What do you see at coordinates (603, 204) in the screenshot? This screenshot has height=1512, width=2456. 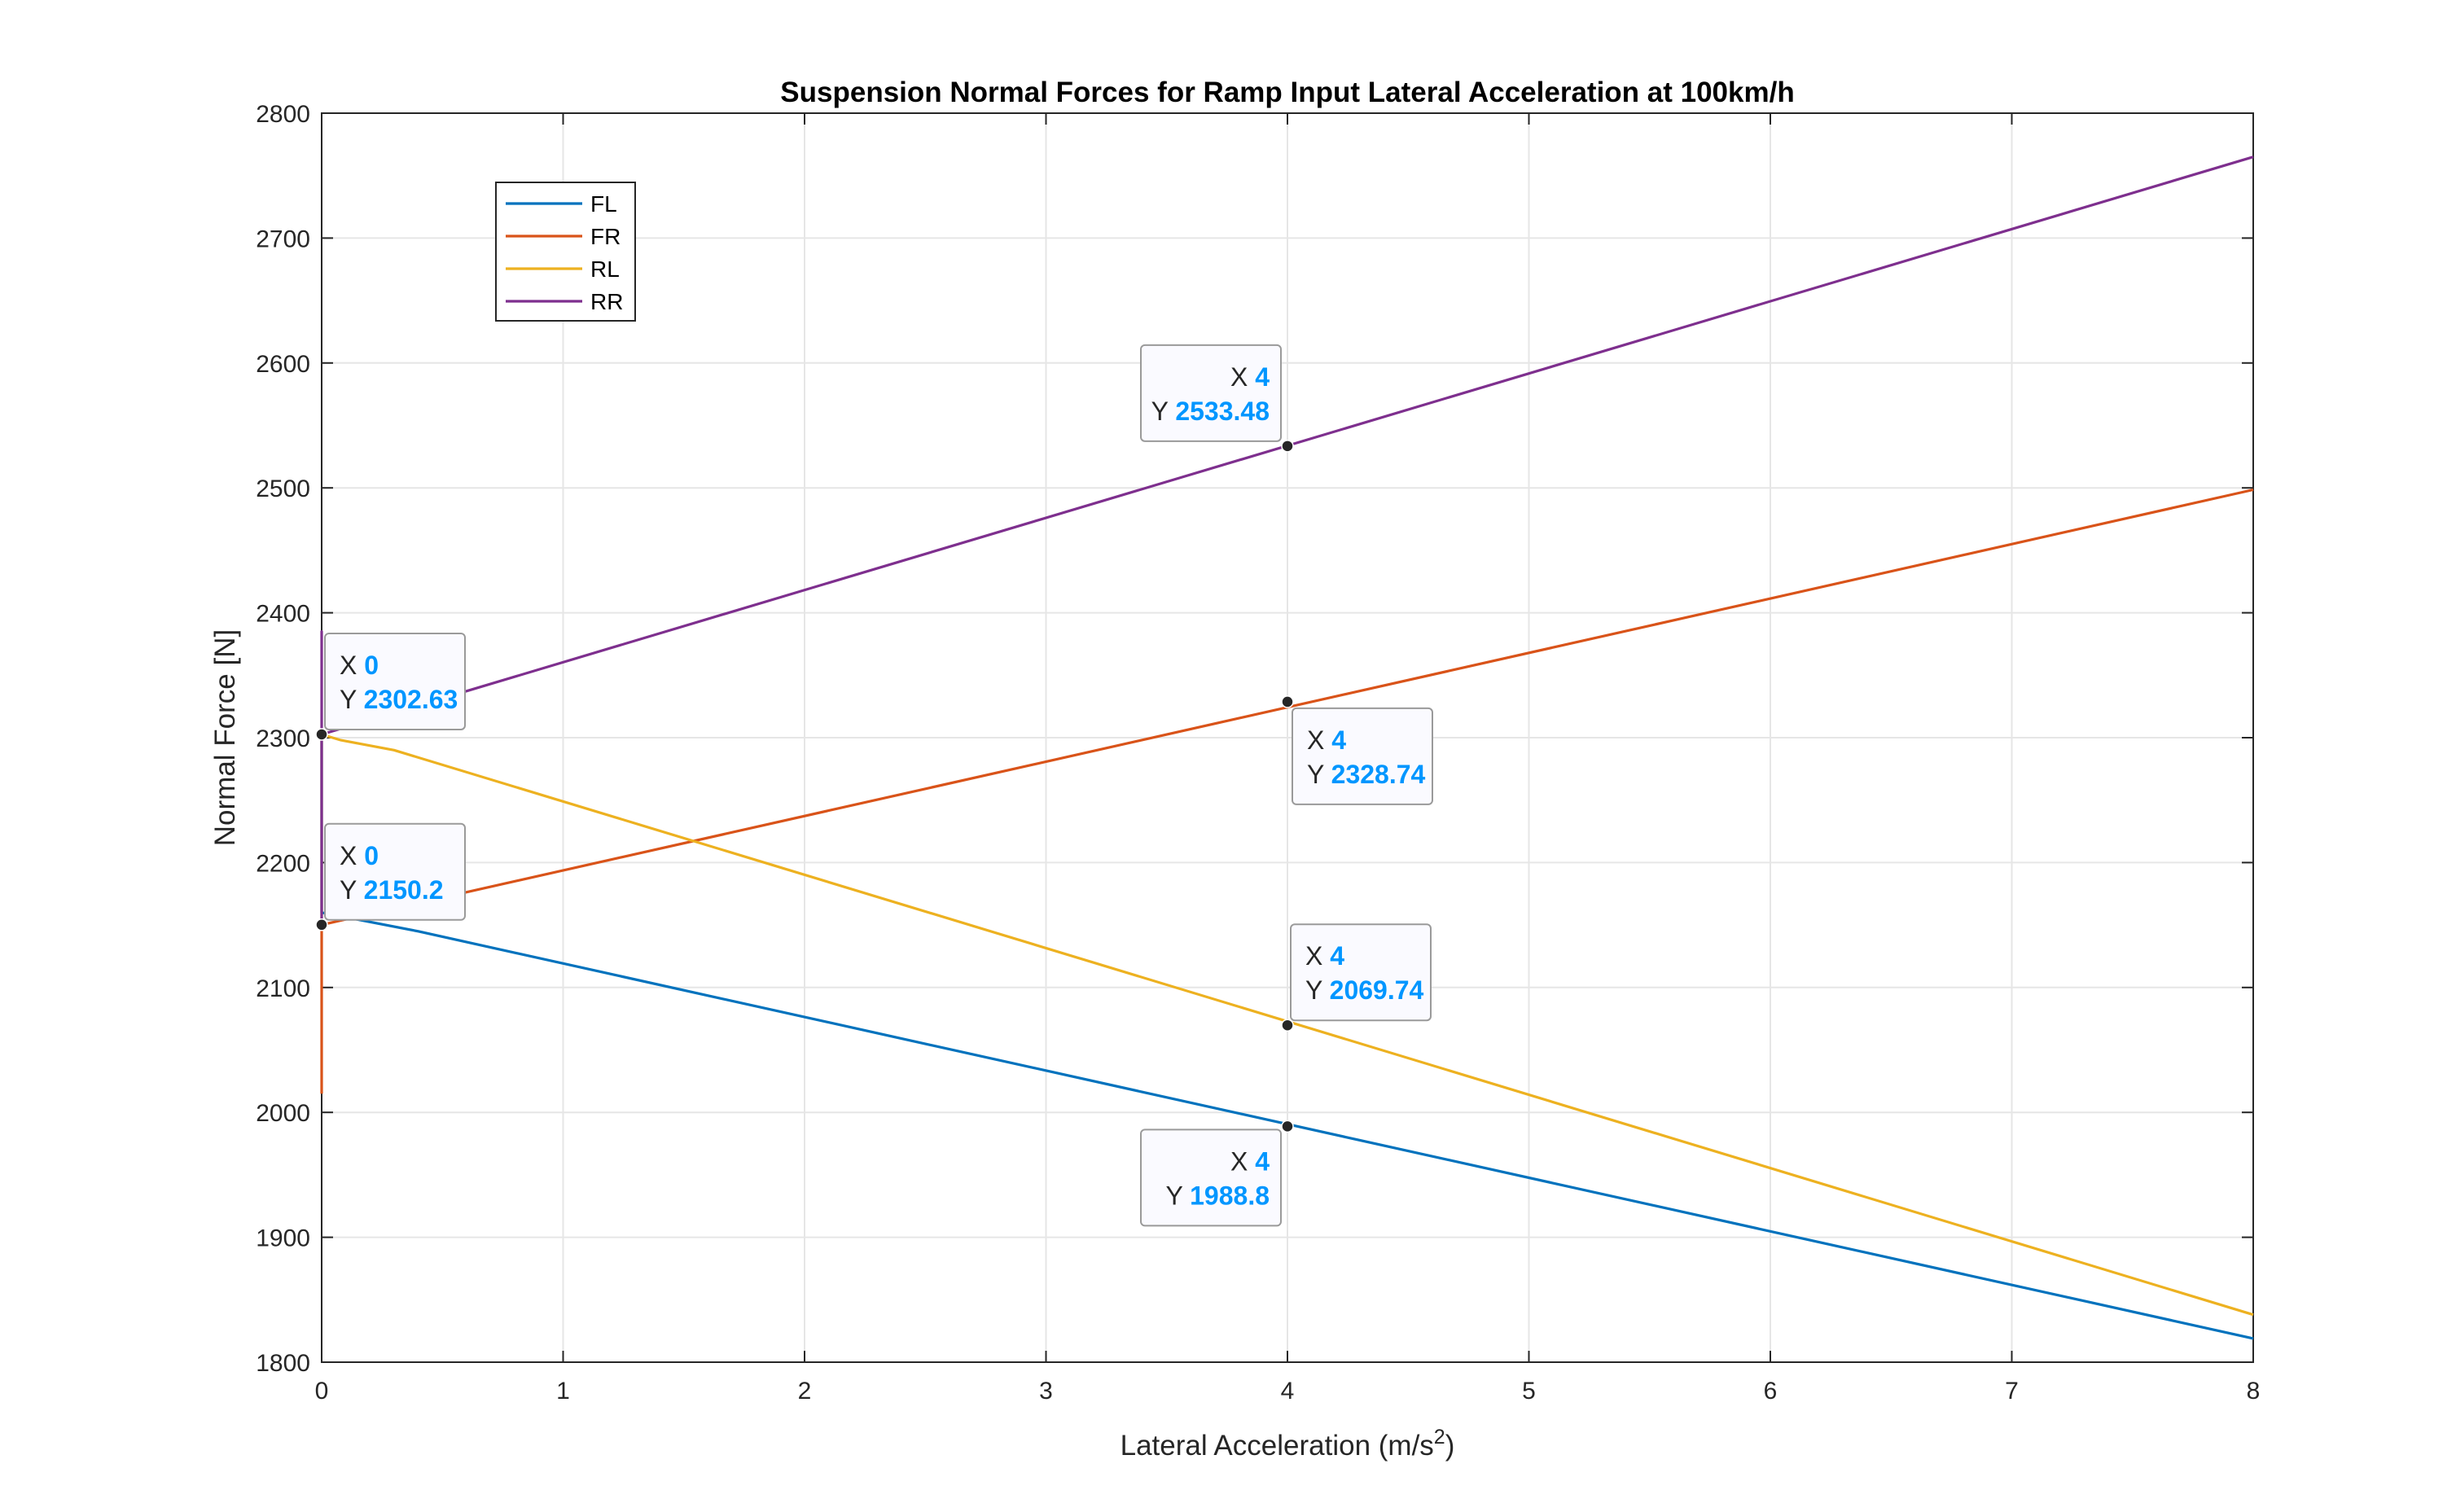 I see `legend-label-fl: FL` at bounding box center [603, 204].